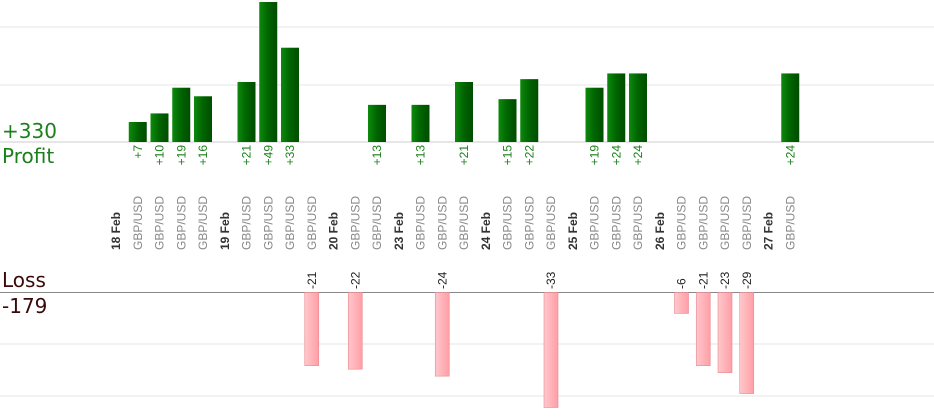 This screenshot has height=420, width=934. I want to click on loss-value-label: -29, so click(747, 280).